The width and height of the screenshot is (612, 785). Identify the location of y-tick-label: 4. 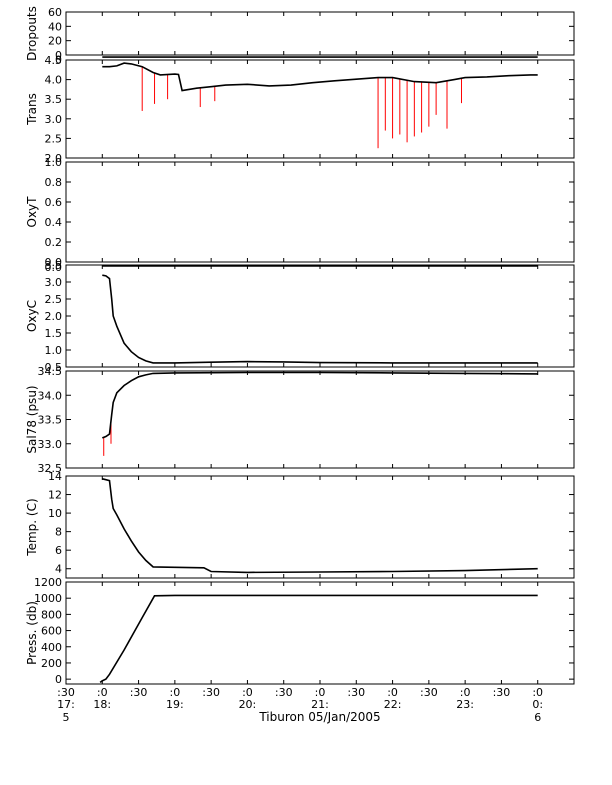
(58, 569).